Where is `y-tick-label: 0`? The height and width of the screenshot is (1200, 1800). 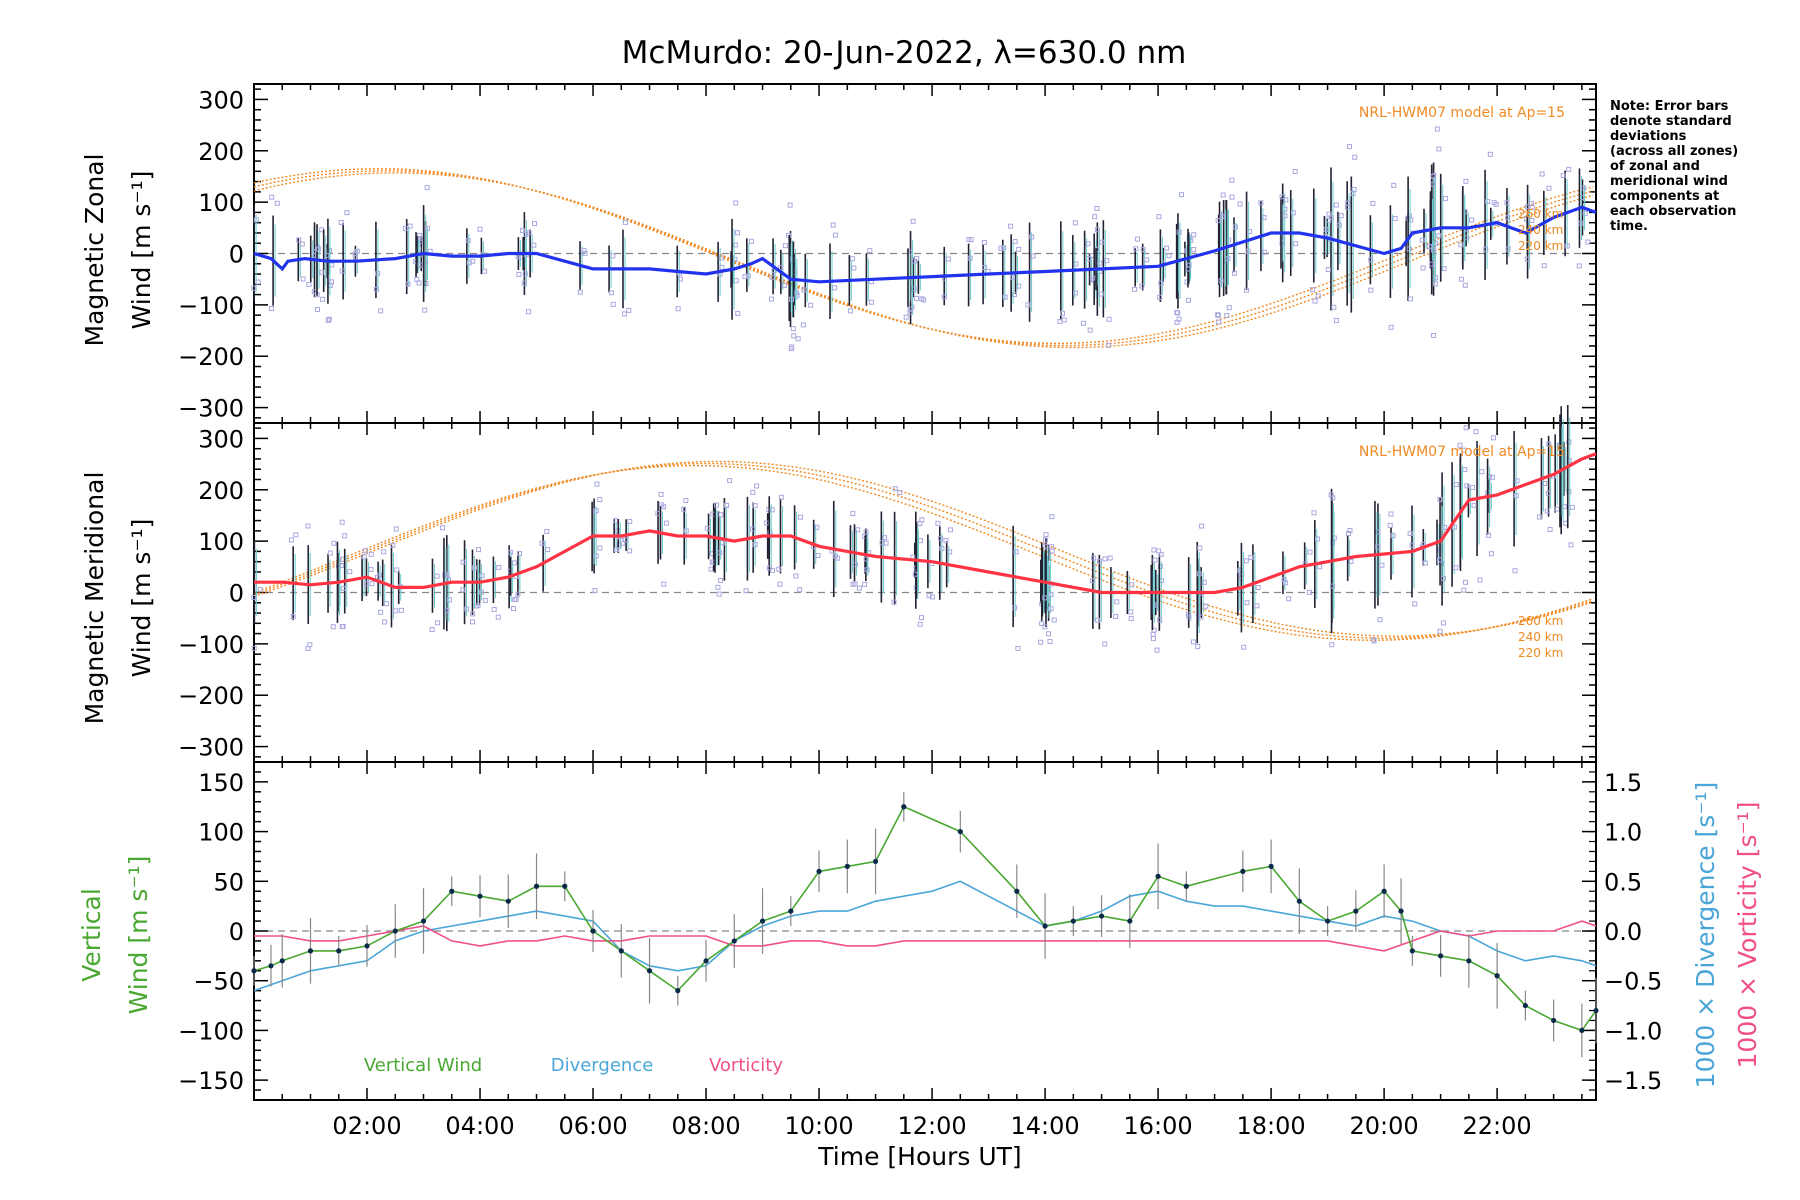 y-tick-label: 0 is located at coordinates (236, 594).